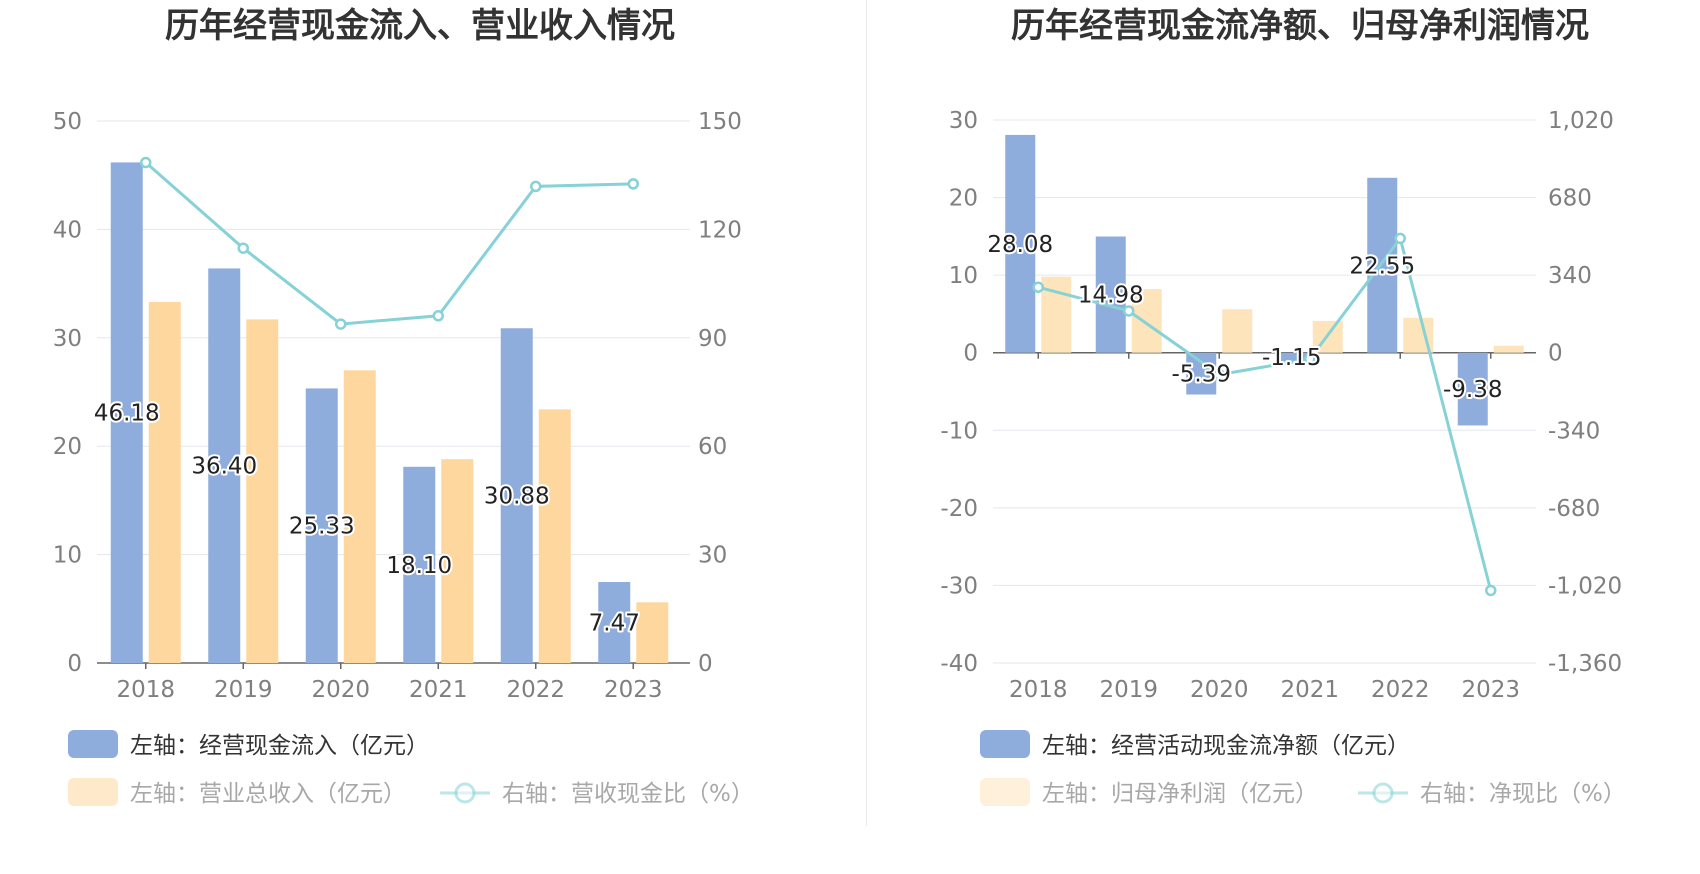 Image resolution: width=1700 pixels, height=874 pixels. I want to click on bar-data-label: -5.39, so click(1201, 375).